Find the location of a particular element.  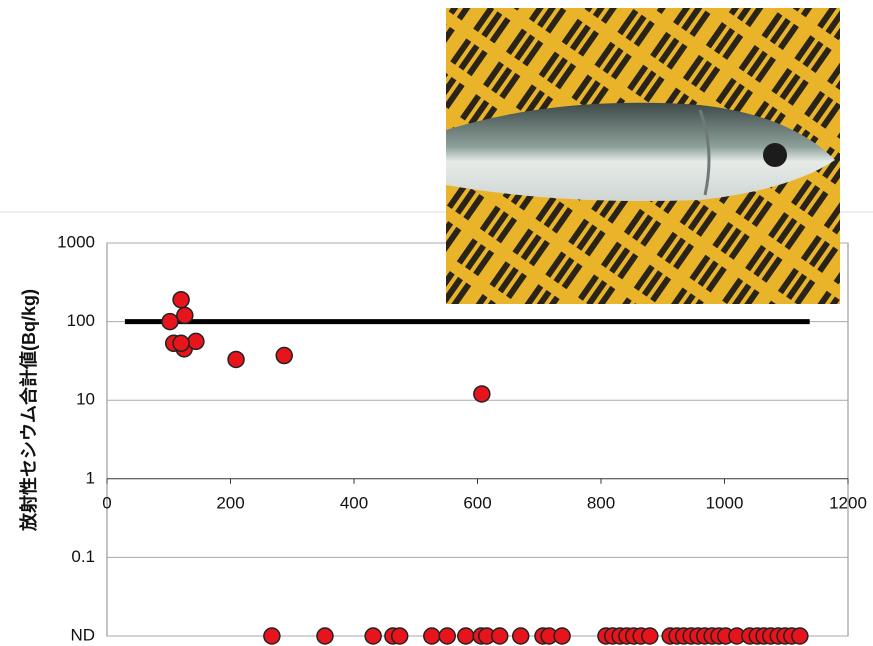

x-tick-label: 600 is located at coordinates (477, 502).